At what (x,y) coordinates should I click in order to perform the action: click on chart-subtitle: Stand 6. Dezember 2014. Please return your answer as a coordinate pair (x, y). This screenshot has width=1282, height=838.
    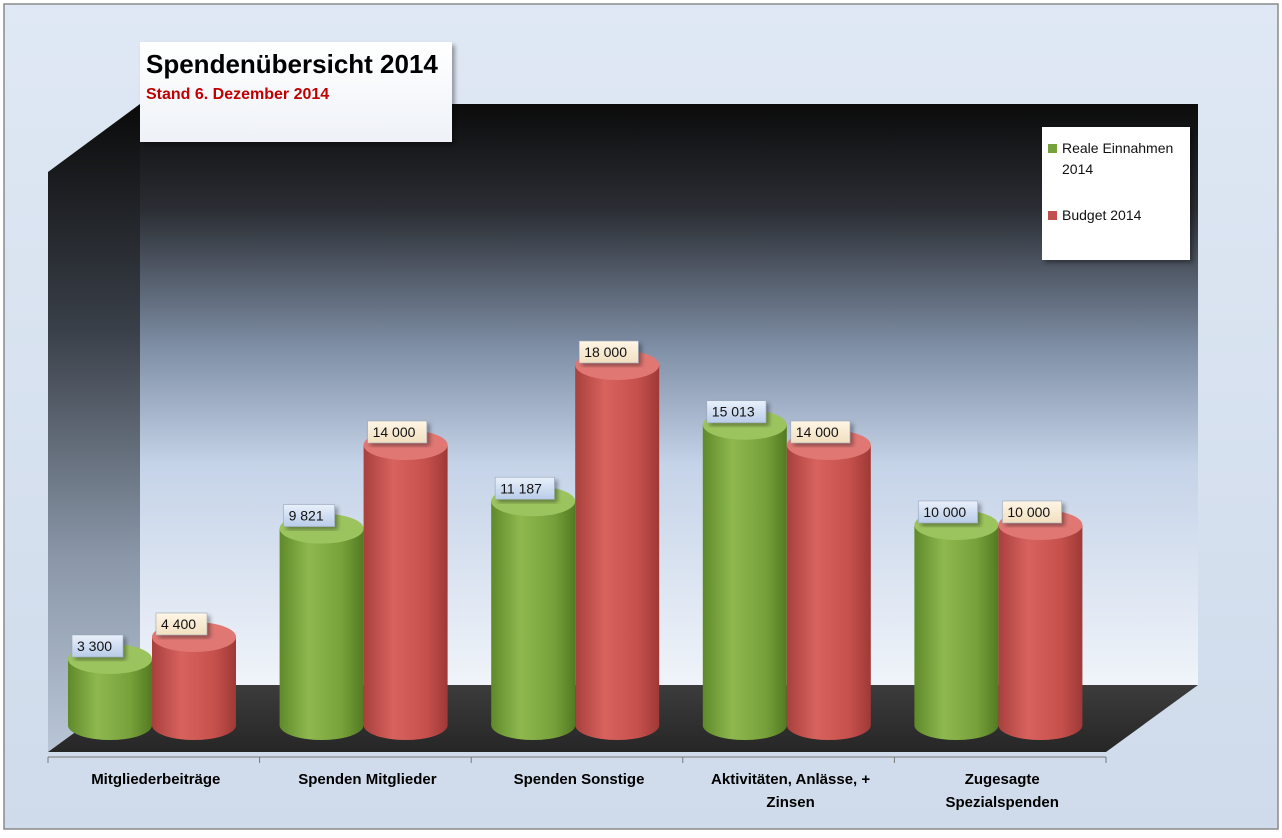
    Looking at the image, I should click on (237, 94).